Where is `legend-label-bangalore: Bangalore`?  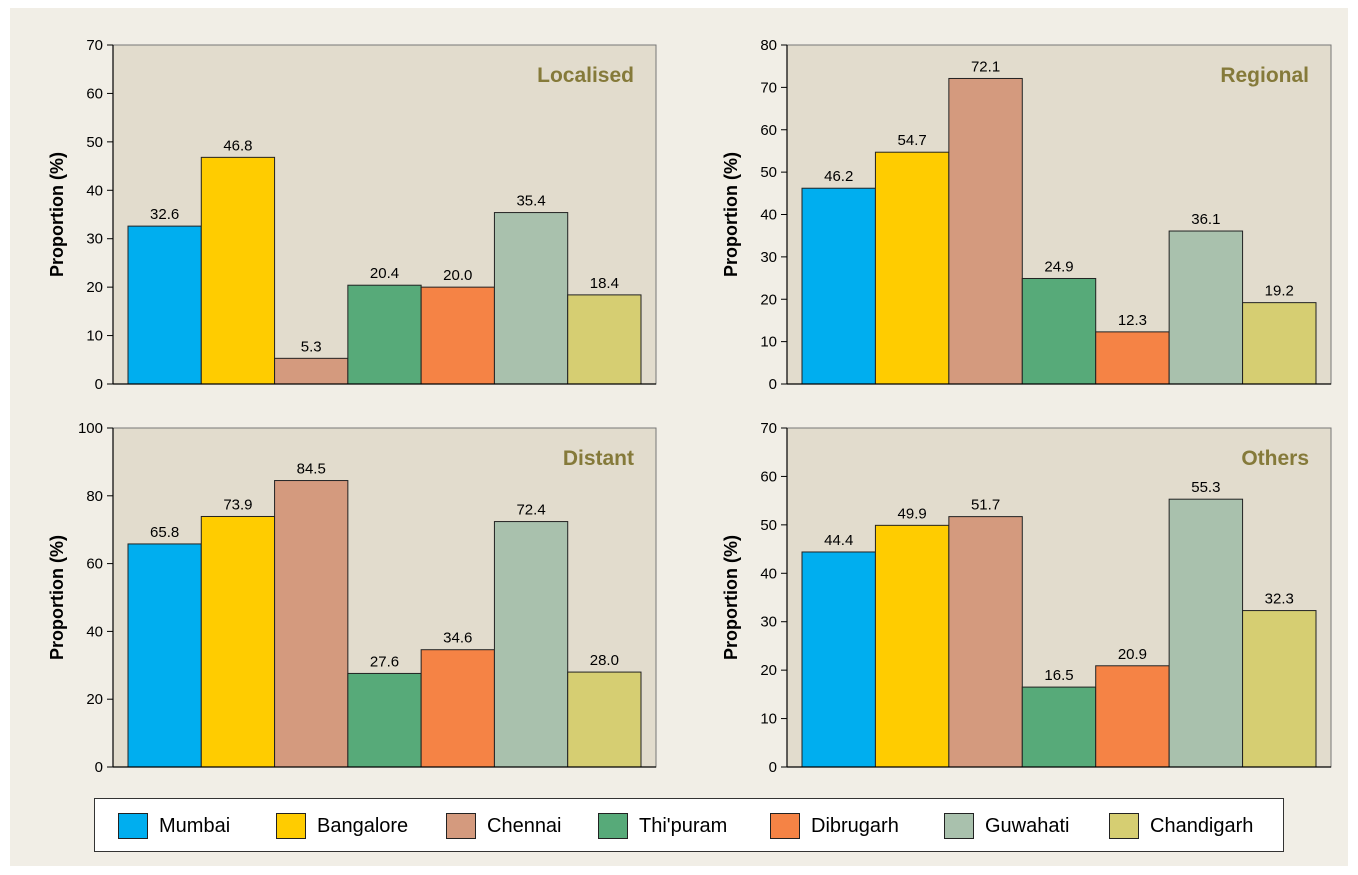
legend-label-bangalore: Bangalore is located at coordinates (363, 826).